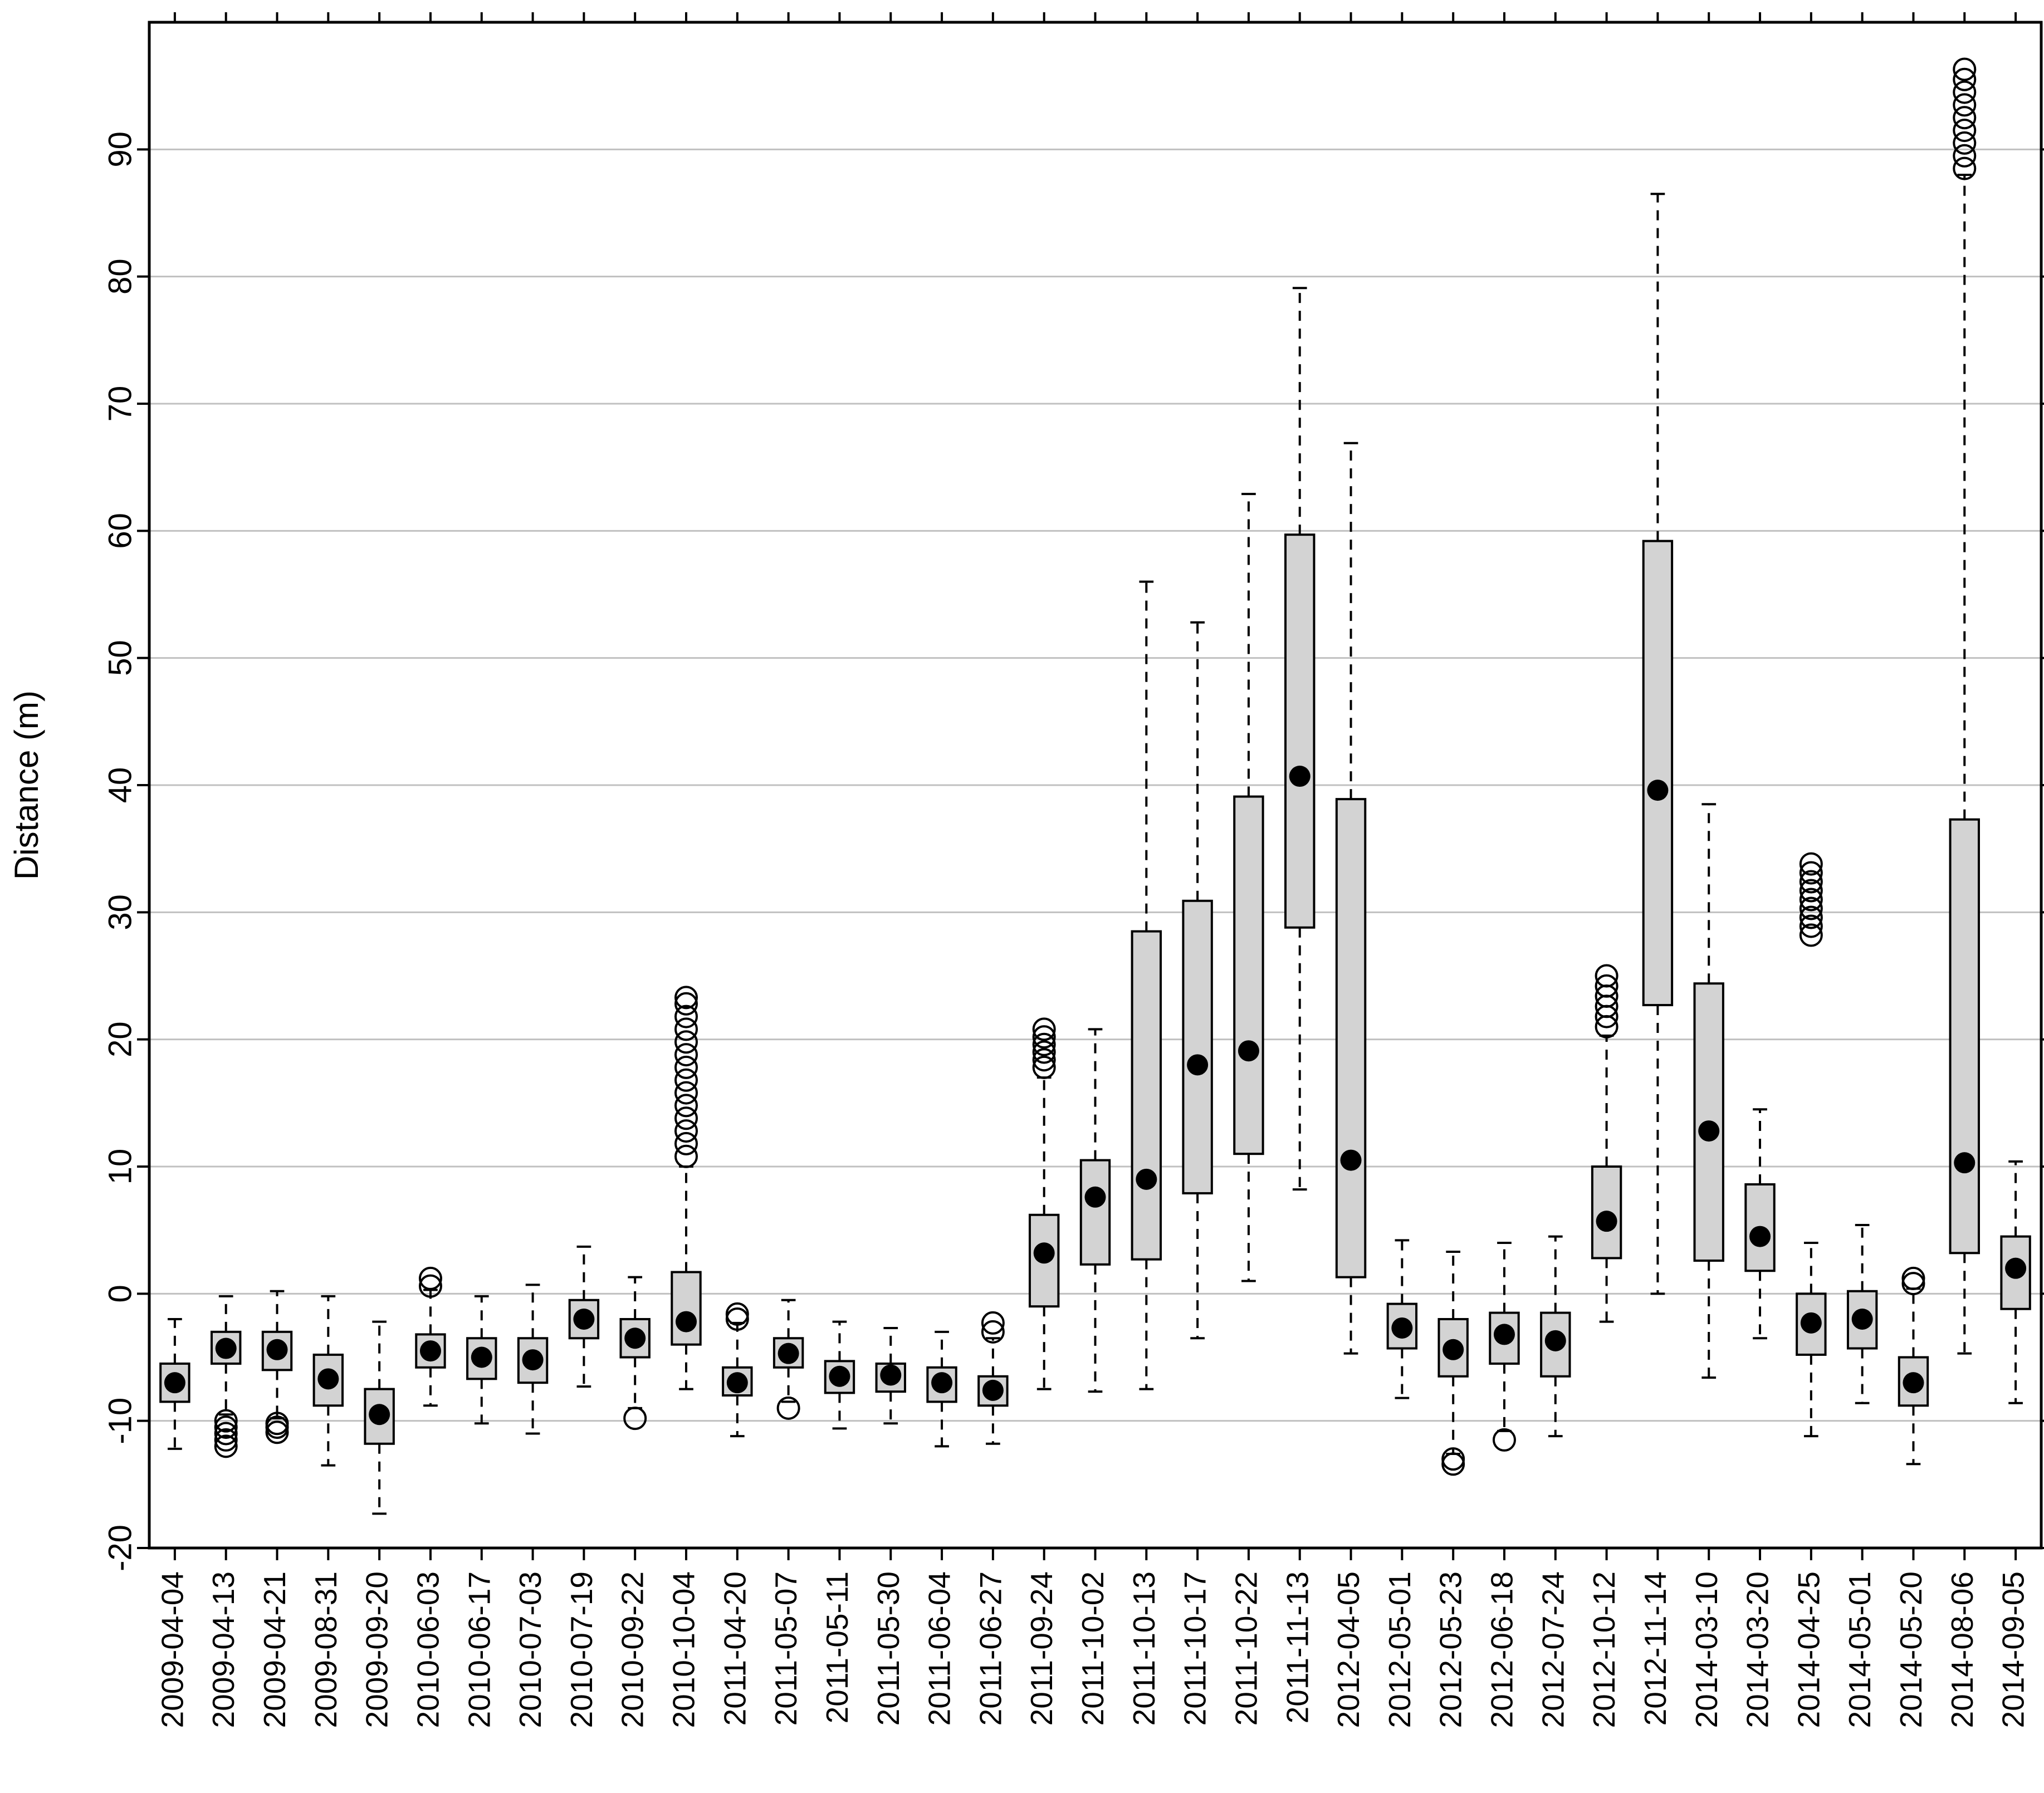 The width and height of the screenshot is (2044, 1793). I want to click on x-tick-label: 2014-09-05, so click(2014, 1649).